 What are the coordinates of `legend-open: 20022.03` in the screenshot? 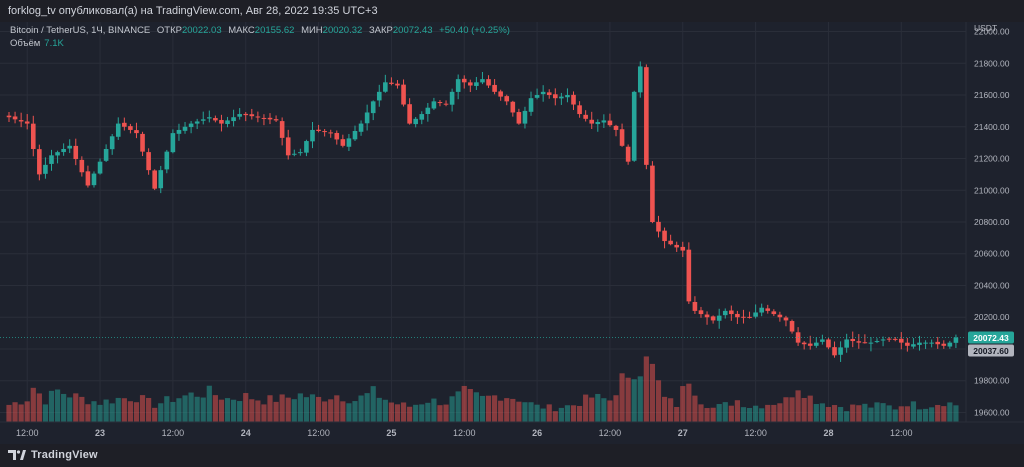 It's located at (201, 30).